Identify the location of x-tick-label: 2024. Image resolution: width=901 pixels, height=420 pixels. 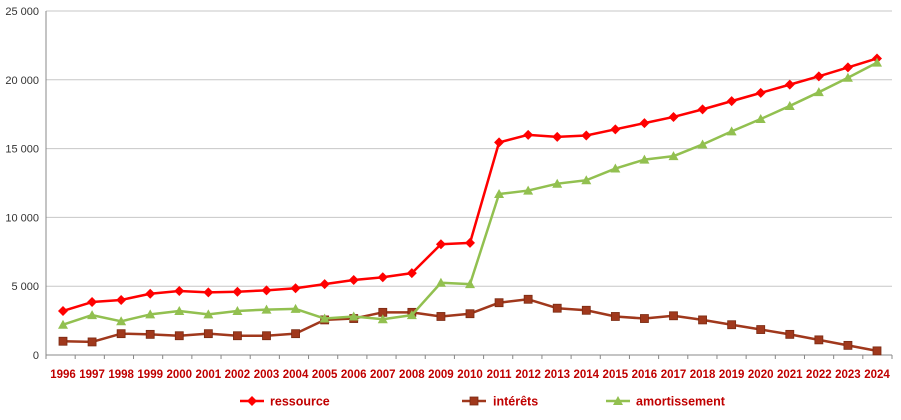
(877, 375).